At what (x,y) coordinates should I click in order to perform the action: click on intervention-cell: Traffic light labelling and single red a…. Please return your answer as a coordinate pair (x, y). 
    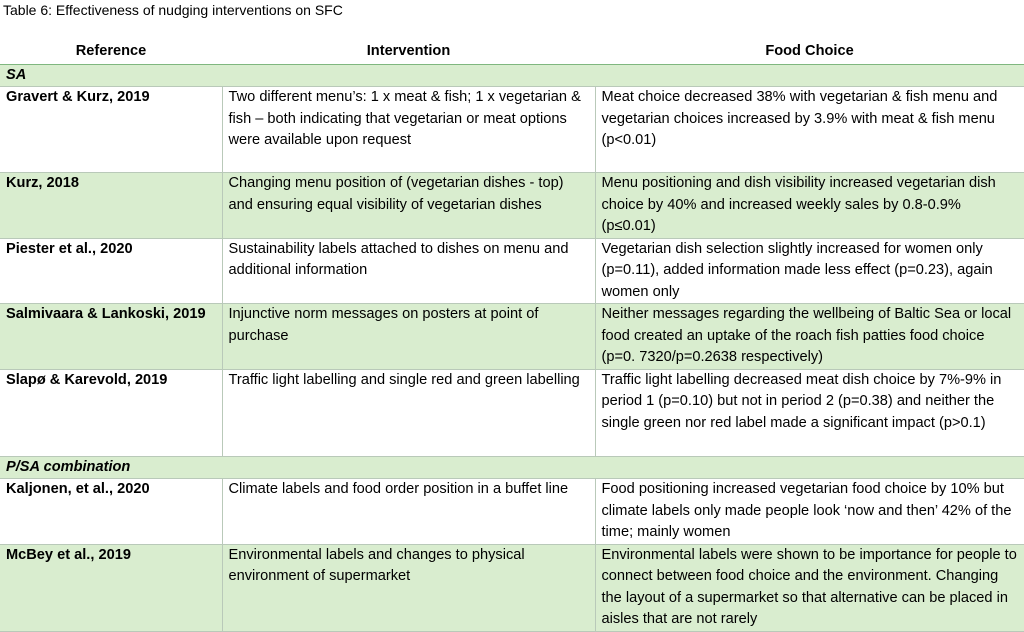
    Looking at the image, I should click on (408, 413).